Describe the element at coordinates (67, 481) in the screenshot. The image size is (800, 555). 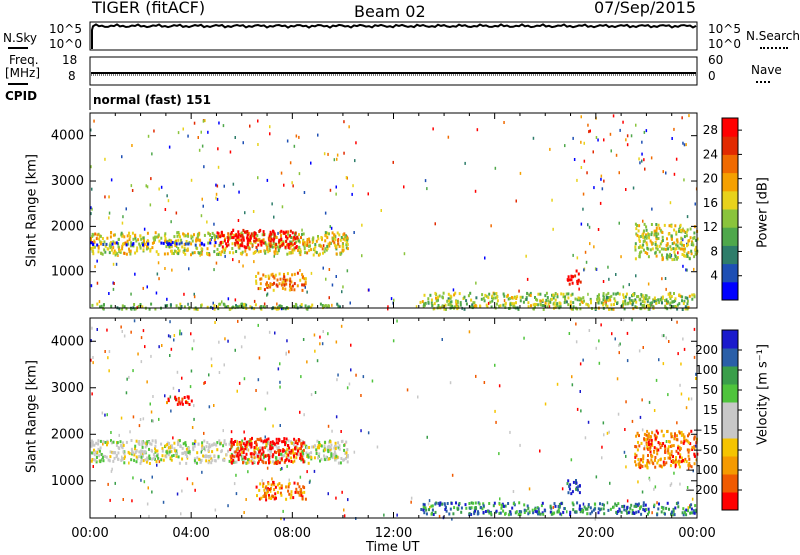
I see `y-tick-label: 1000` at that location.